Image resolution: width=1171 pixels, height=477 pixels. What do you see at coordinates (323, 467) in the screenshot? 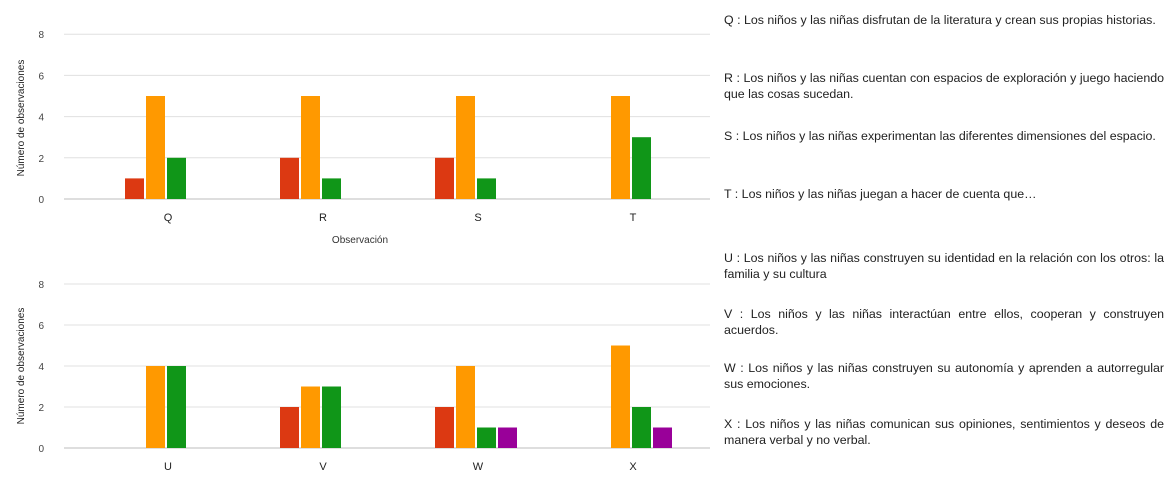
I see `category-label: V` at bounding box center [323, 467].